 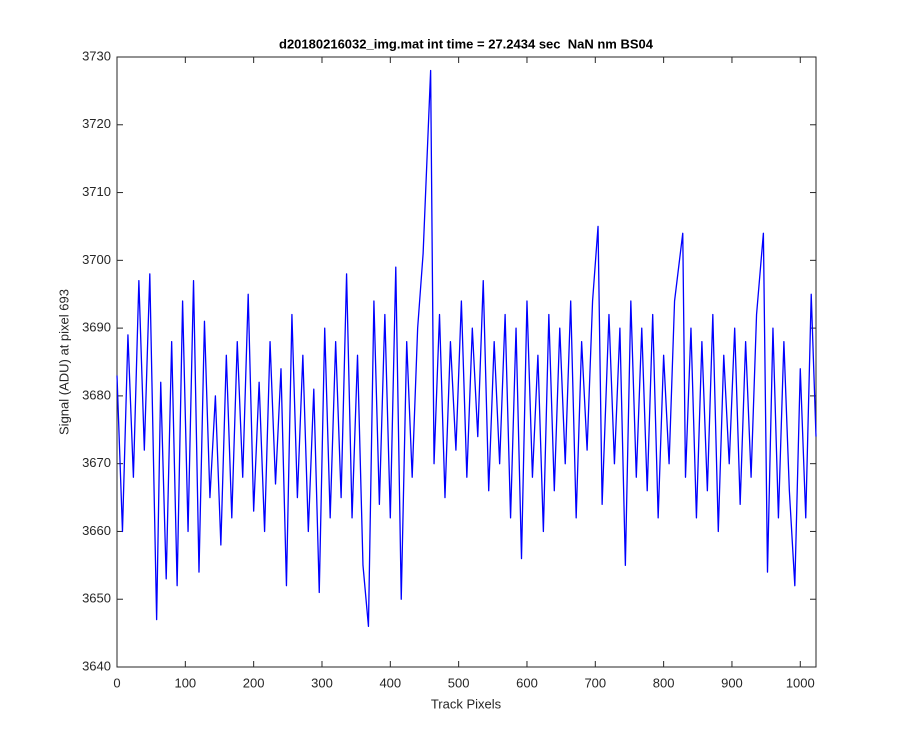 I want to click on x-tick-label: 100, so click(x=185, y=682).